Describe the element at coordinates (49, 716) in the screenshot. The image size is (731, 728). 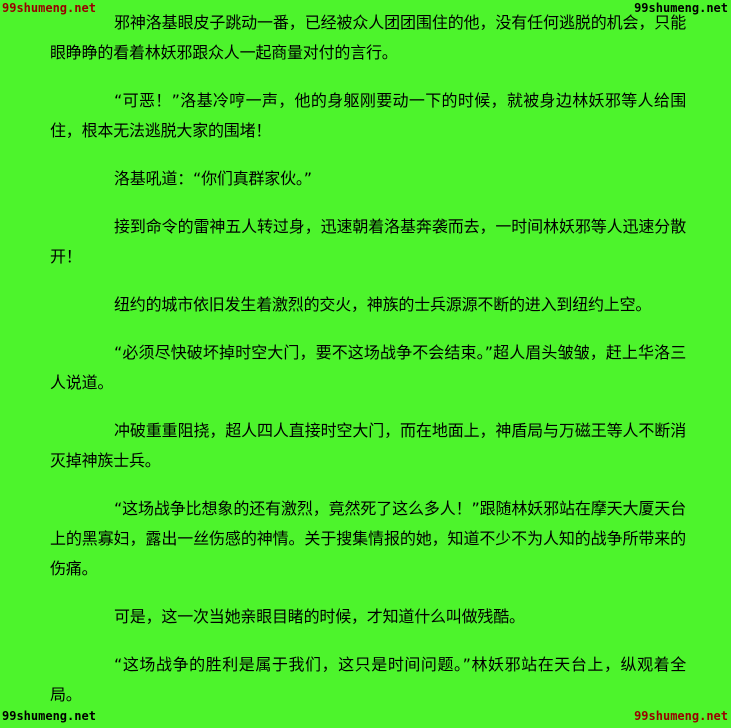
I see `watermark-bottom-left: 99shumeng.net` at that location.